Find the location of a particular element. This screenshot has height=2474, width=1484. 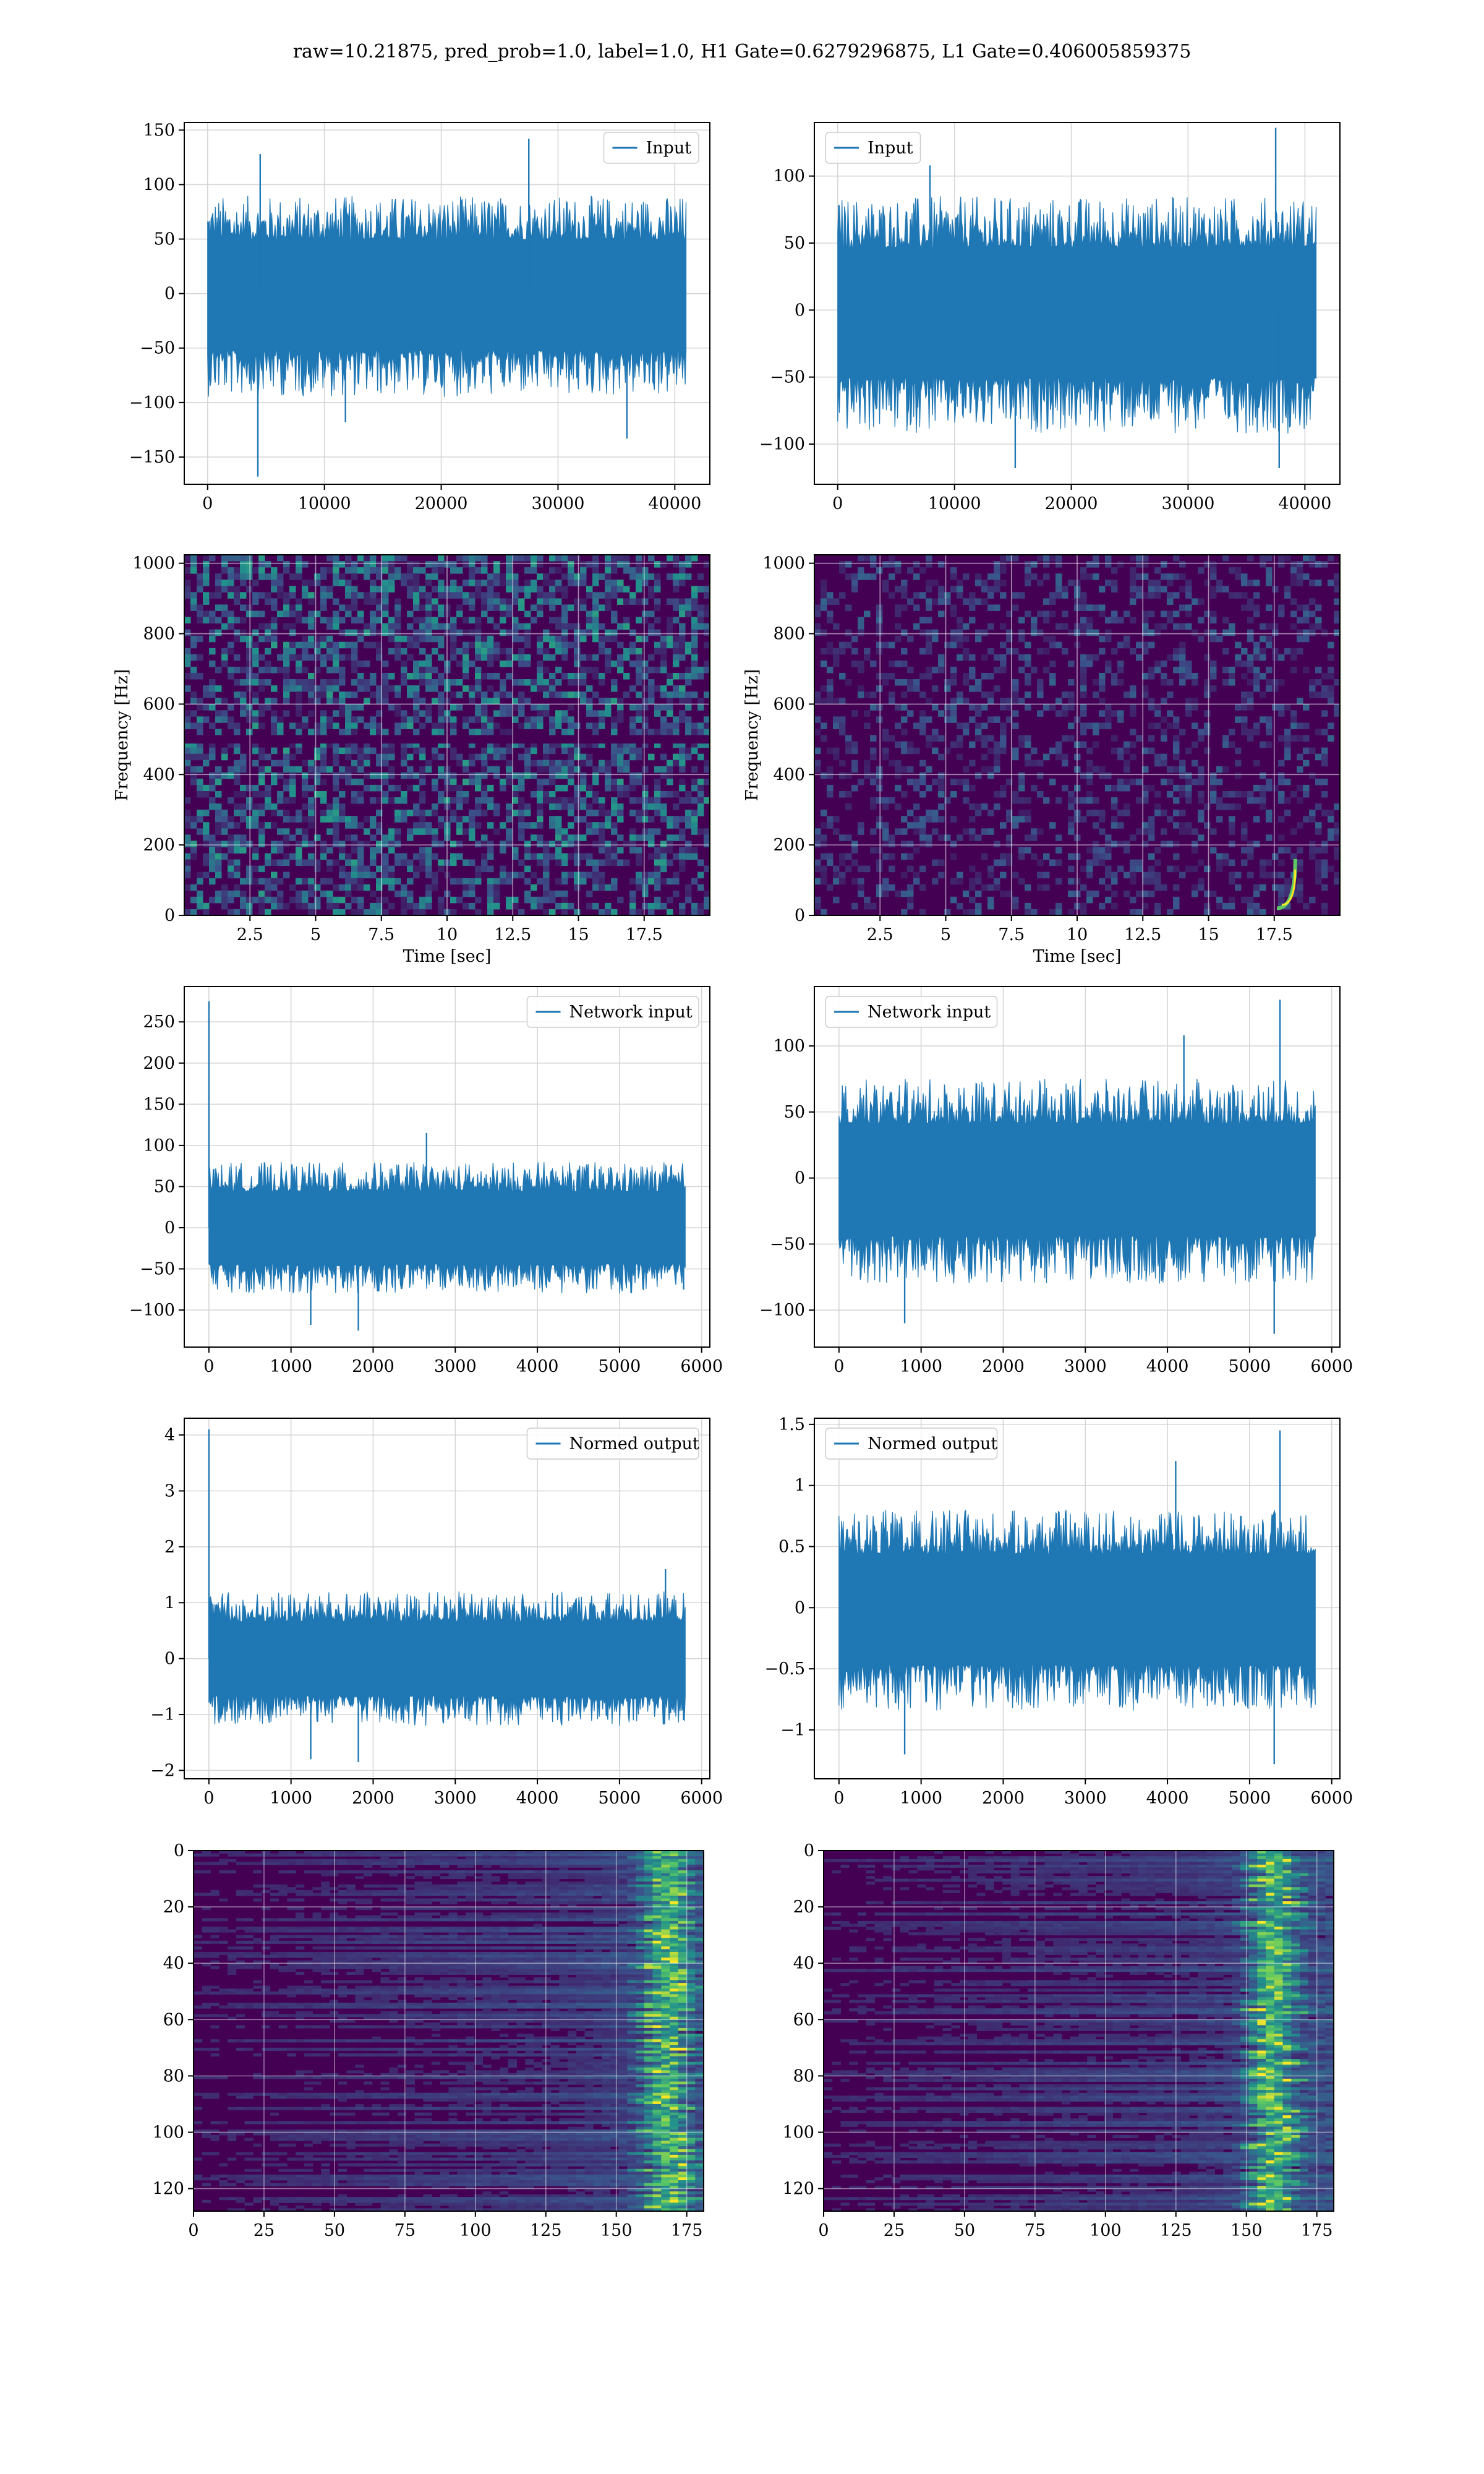

x-tick-label: 5000 is located at coordinates (620, 1798).